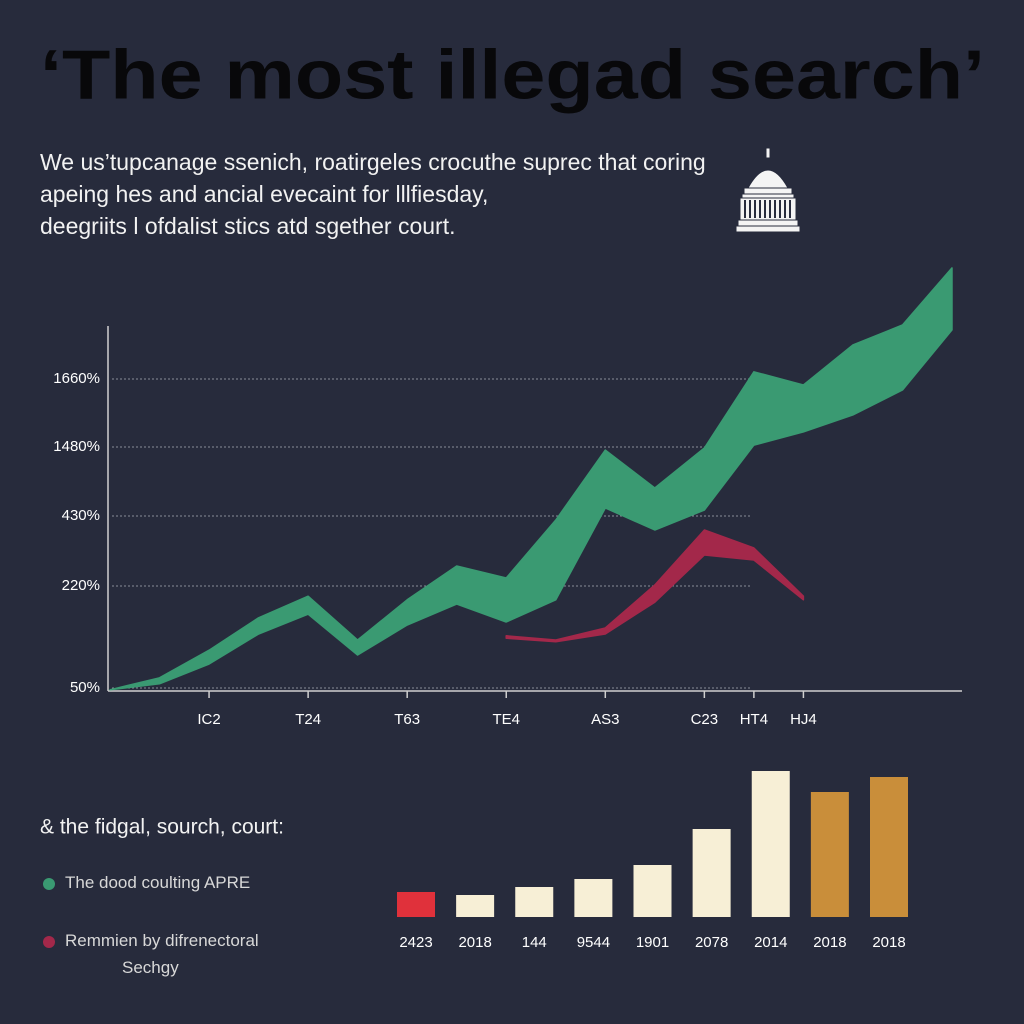 This screenshot has height=1024, width=1024. What do you see at coordinates (770, 942) in the screenshot?
I see `x-tick-label: 2014` at bounding box center [770, 942].